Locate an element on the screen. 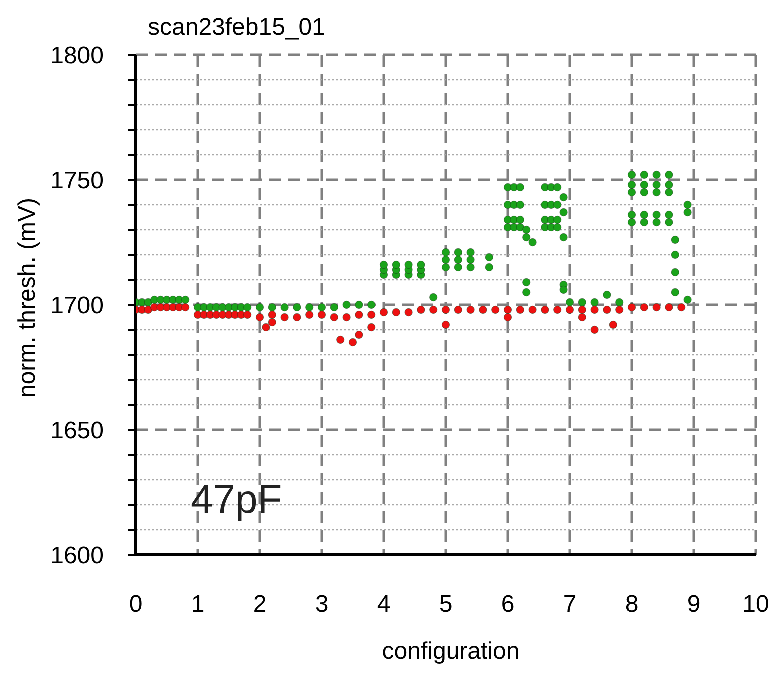  x-axis-title: configuration is located at coordinates (451, 652).